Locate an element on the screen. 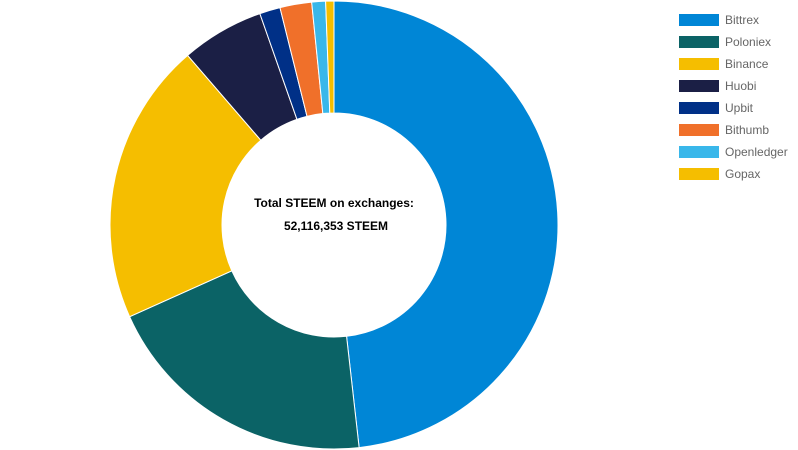 Image resolution: width=798 pixels, height=450 pixels. legend-item-bithumb: Bithumb is located at coordinates (738, 130).